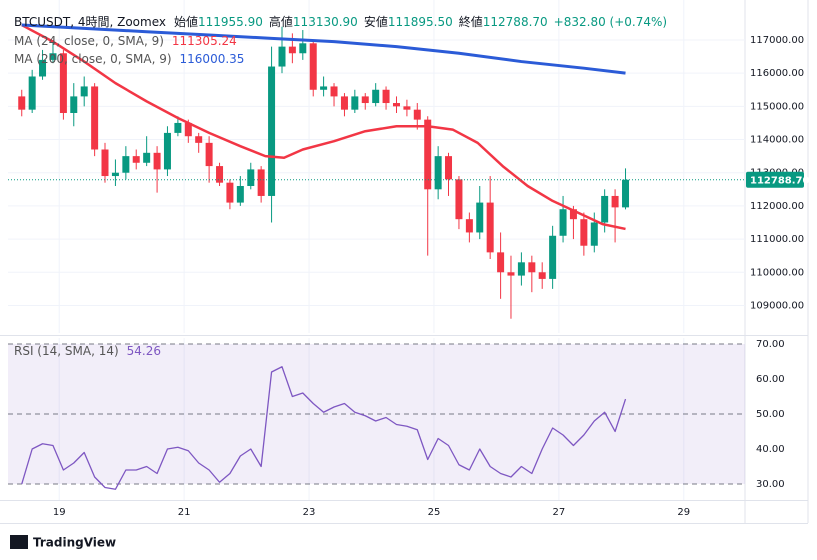  What do you see at coordinates (777, 73) in the screenshot?
I see `y-tick-label: 116000.00` at bounding box center [777, 73].